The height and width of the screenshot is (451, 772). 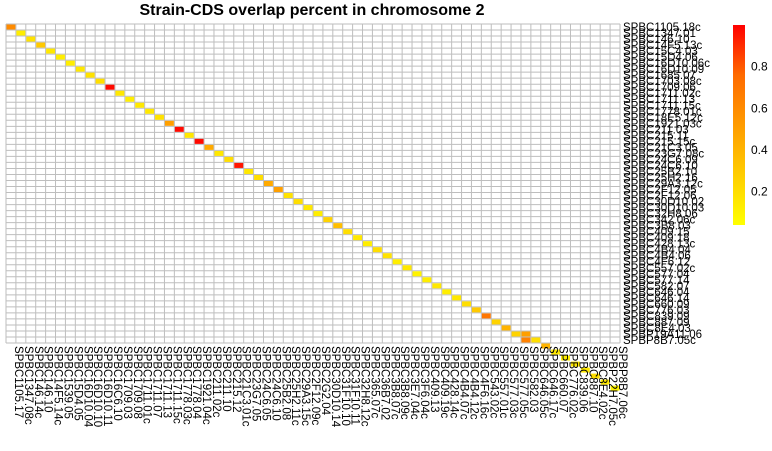 I want to click on colorbar-legend: 0.2 0.4 0.6 0.8, so click(x=750, y=125).